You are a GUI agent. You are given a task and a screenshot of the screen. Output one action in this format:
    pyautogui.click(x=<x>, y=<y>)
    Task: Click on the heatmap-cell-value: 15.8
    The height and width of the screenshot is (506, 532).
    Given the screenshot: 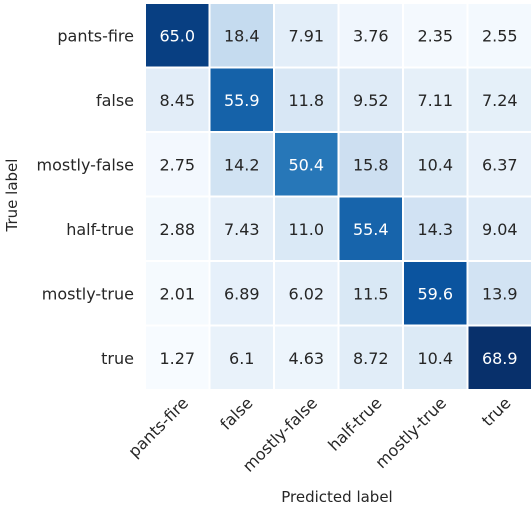 What is the action you would take?
    pyautogui.click(x=371, y=164)
    